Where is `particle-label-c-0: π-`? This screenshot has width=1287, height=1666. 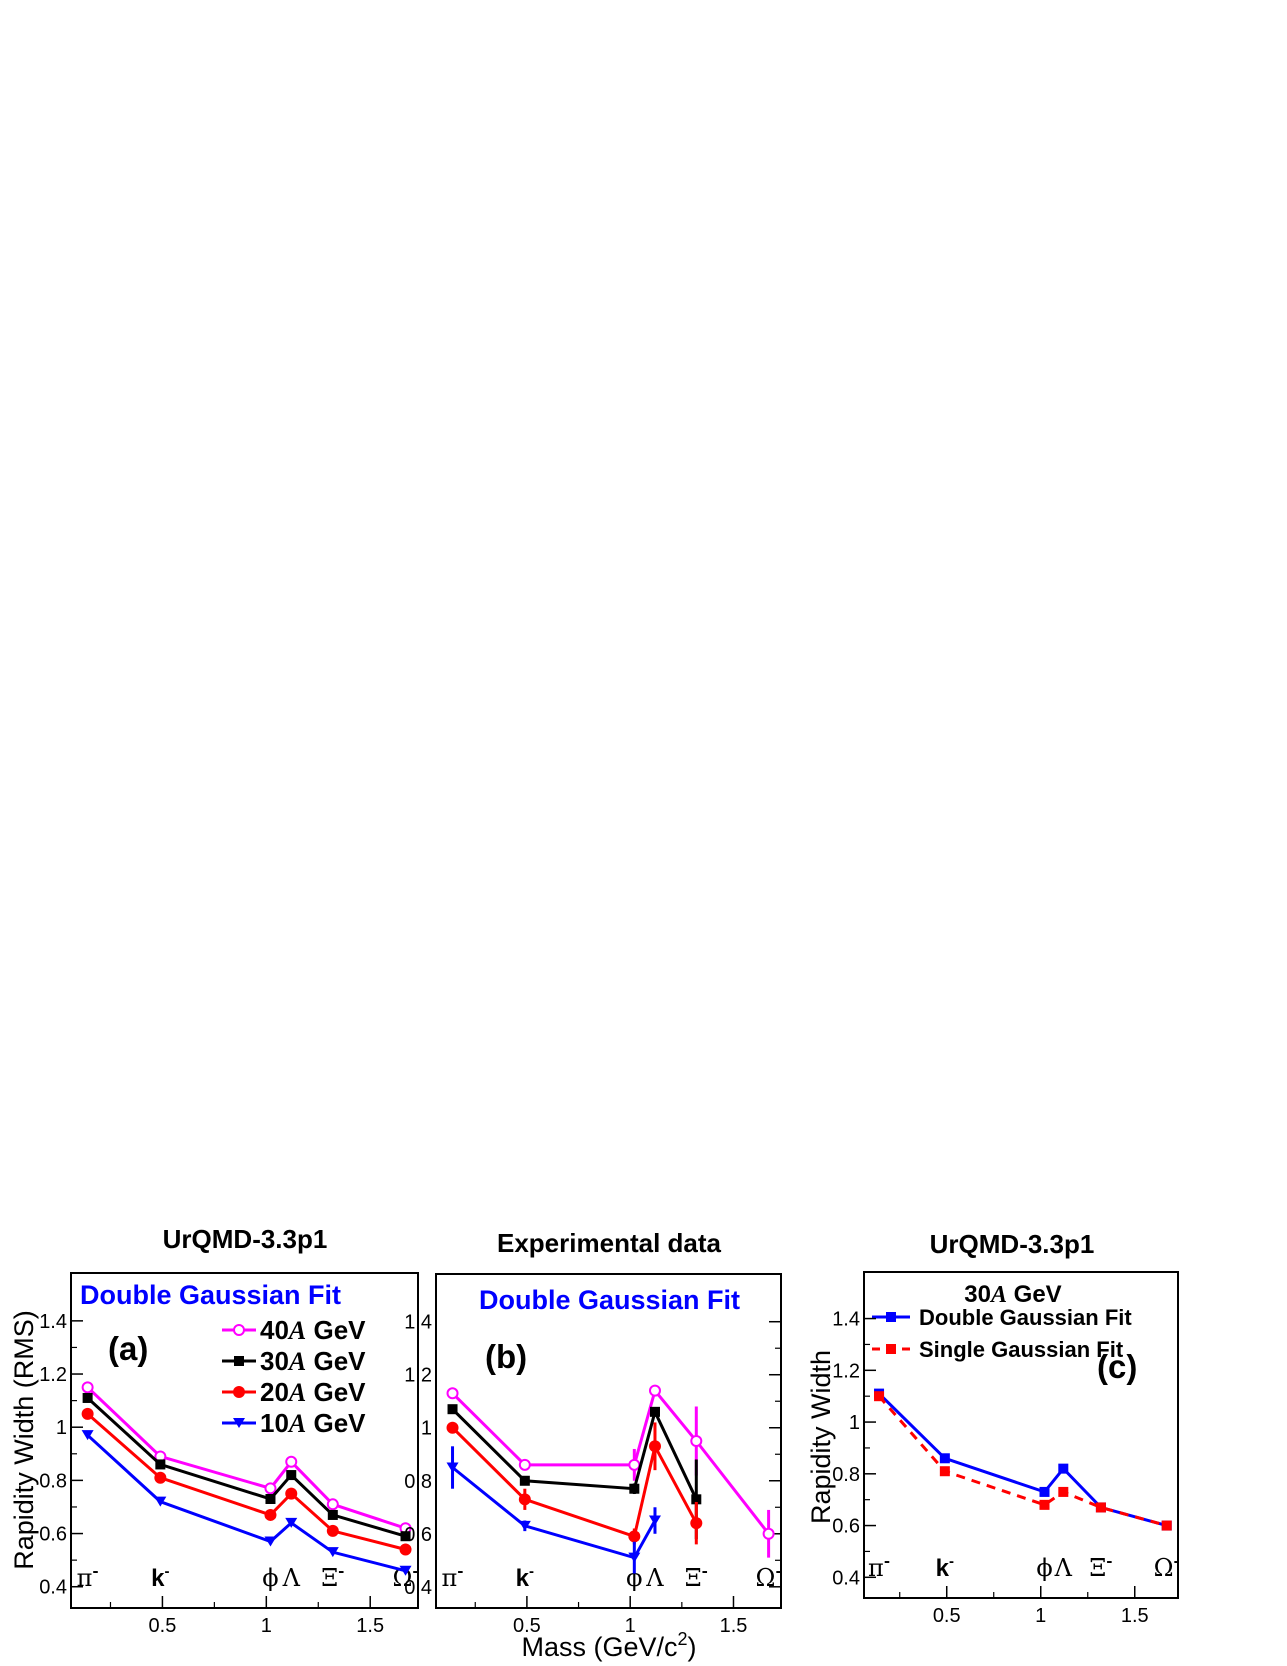 particle-label-c-0: π- is located at coordinates (879, 1567).